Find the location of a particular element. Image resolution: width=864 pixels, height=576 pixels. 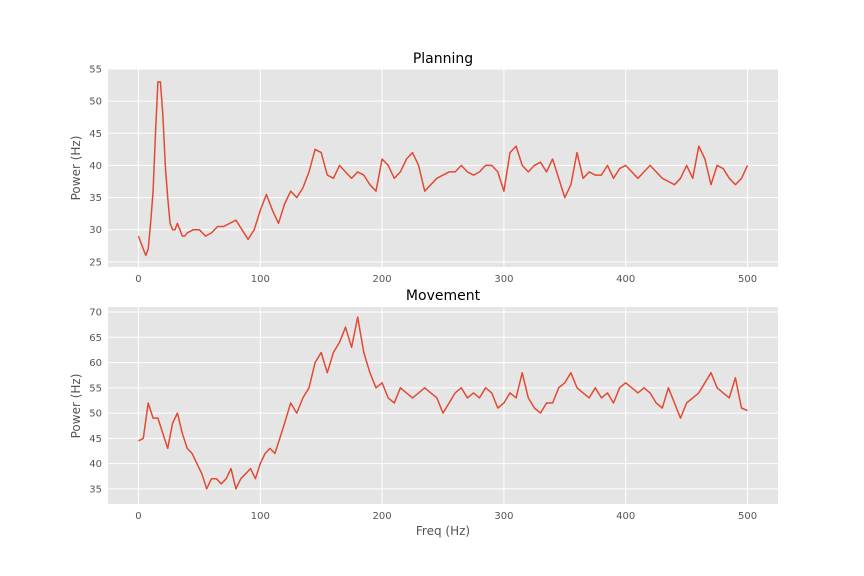

planning-y-tick-label: 40 is located at coordinates (95, 166).